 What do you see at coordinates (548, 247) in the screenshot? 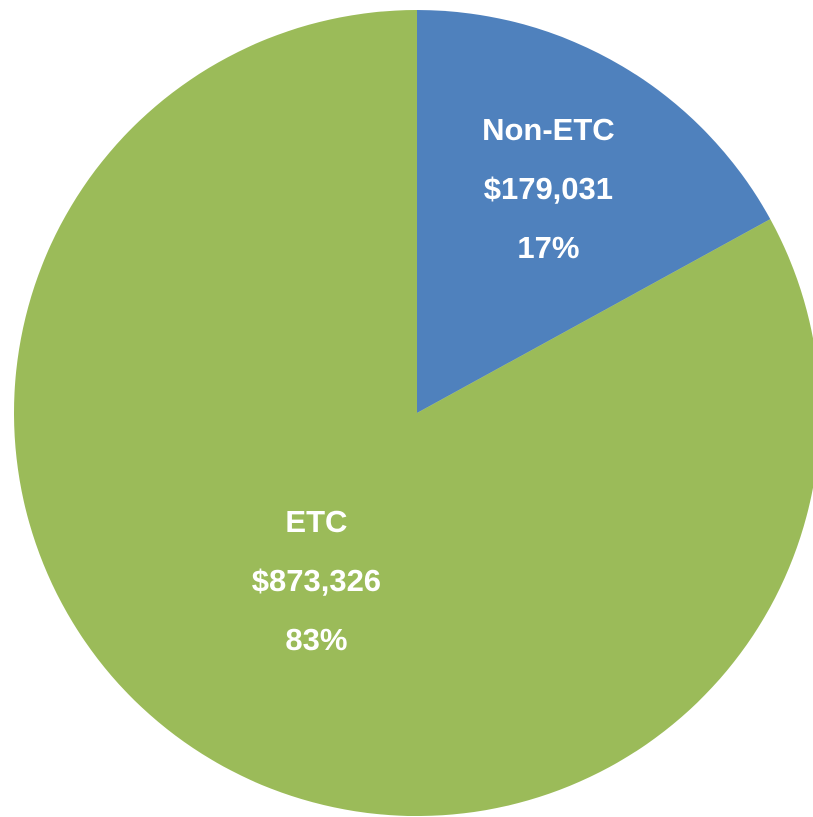
I see `percent-label: 17%` at bounding box center [548, 247].